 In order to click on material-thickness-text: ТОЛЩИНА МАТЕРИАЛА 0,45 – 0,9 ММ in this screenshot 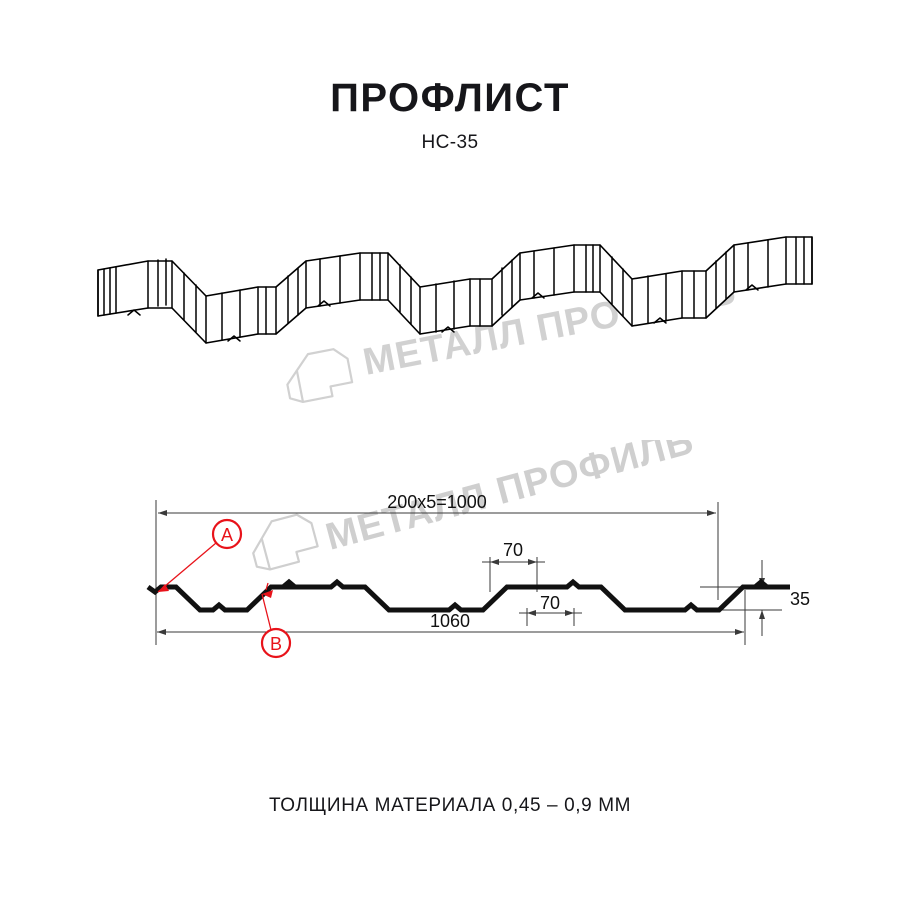, I will do `click(450, 805)`.